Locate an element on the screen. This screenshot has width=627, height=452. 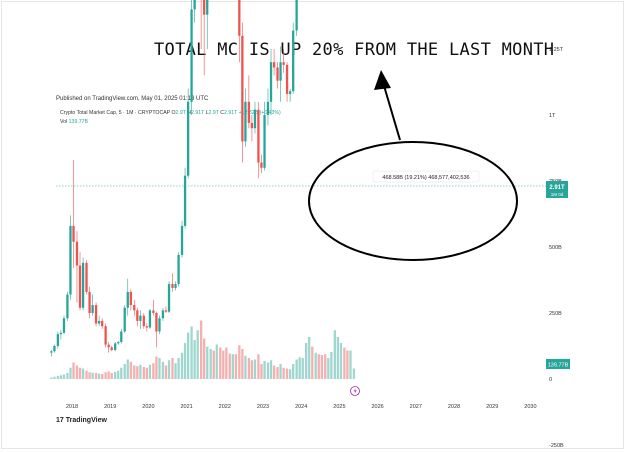
price-badge-sub: 1M 0d is located at coordinates (557, 194).